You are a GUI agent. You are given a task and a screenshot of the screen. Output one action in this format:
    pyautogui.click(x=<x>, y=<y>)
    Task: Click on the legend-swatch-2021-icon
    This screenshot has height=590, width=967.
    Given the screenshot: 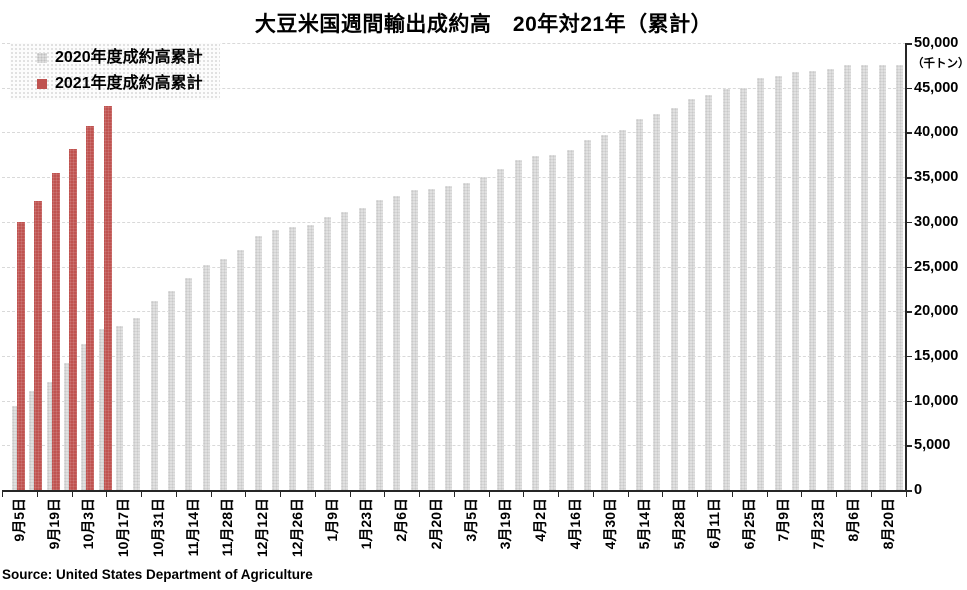 What is the action you would take?
    pyautogui.click(x=42, y=84)
    